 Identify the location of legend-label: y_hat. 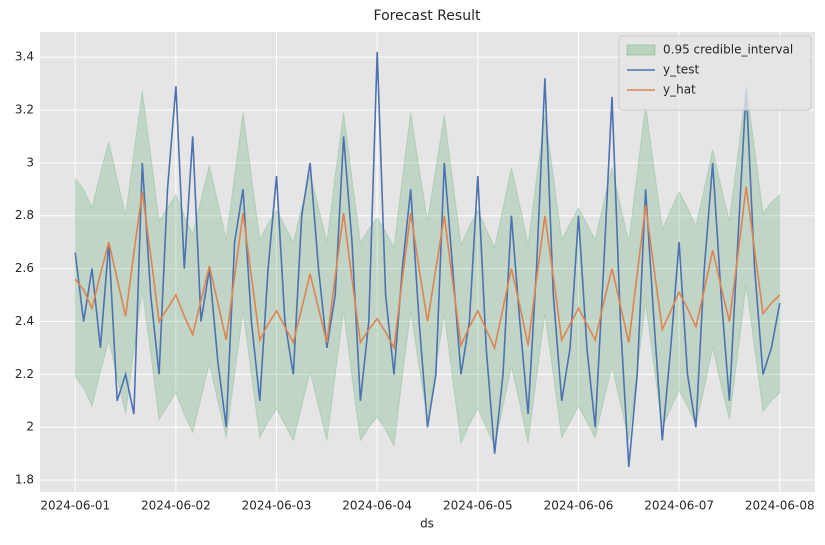
(679, 90).